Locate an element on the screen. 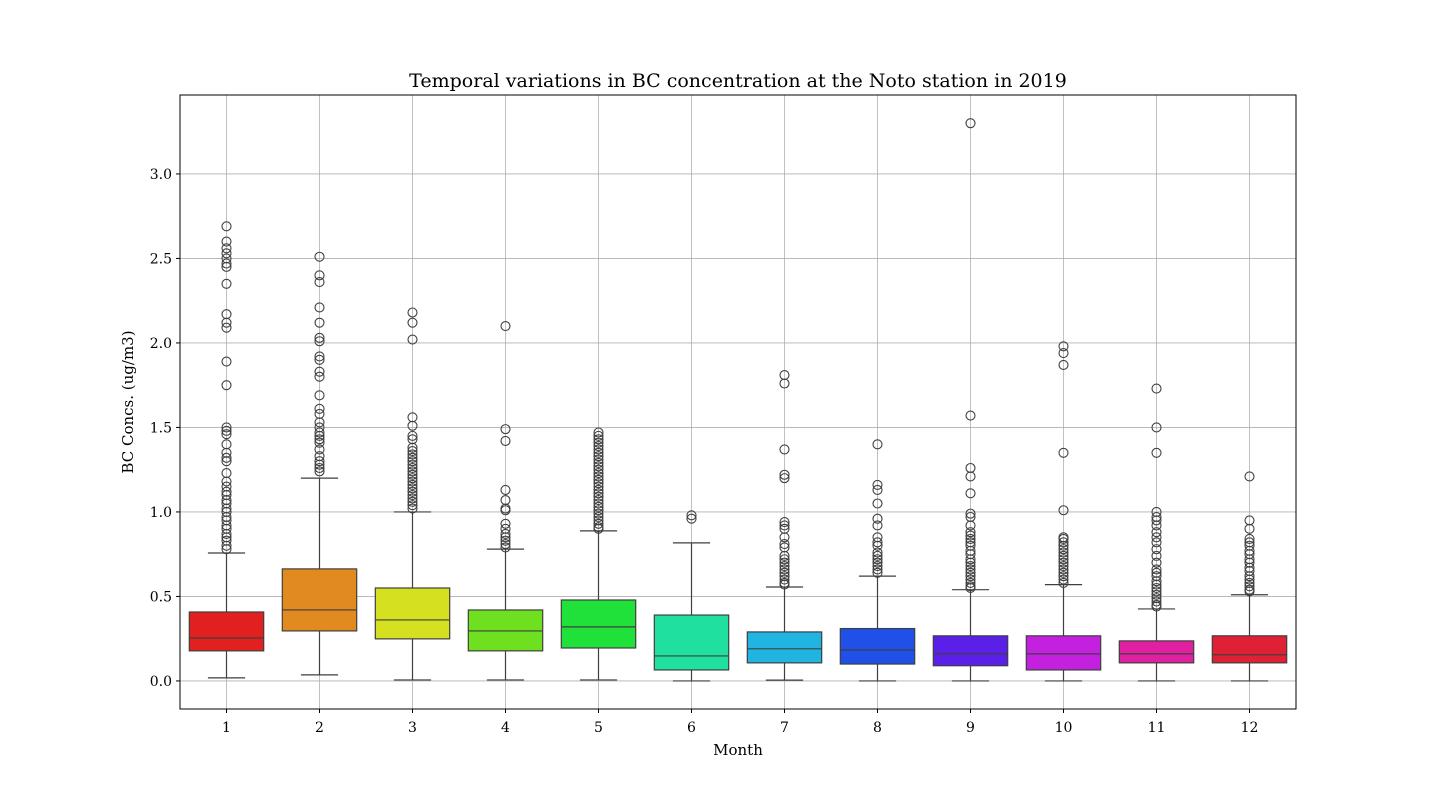  y-tick-label: 1.5 is located at coordinates (161, 428).